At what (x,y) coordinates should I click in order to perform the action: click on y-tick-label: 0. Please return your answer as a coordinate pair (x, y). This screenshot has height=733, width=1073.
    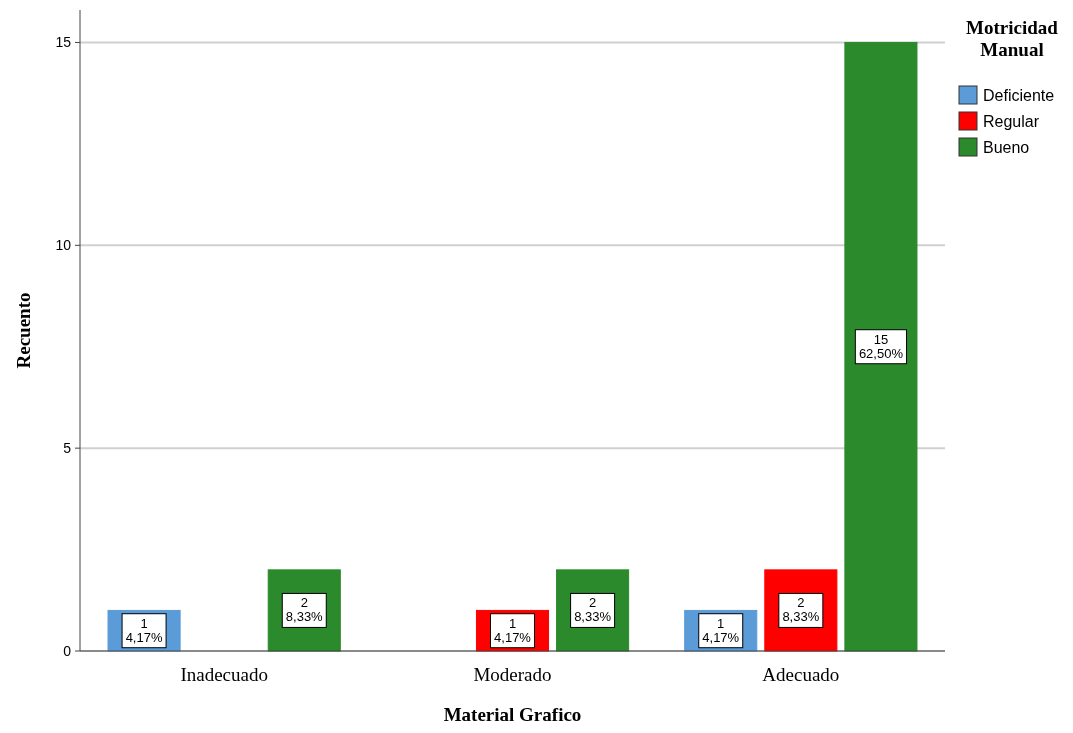
    Looking at the image, I should click on (67, 650).